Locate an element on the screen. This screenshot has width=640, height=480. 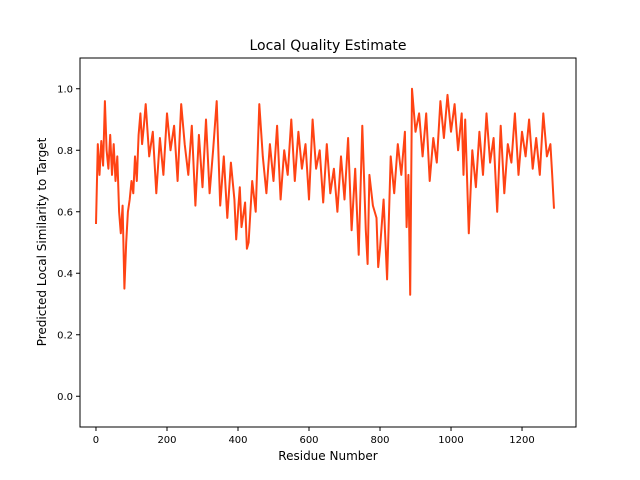
y-tick-label: 0.2 is located at coordinates (65, 335).